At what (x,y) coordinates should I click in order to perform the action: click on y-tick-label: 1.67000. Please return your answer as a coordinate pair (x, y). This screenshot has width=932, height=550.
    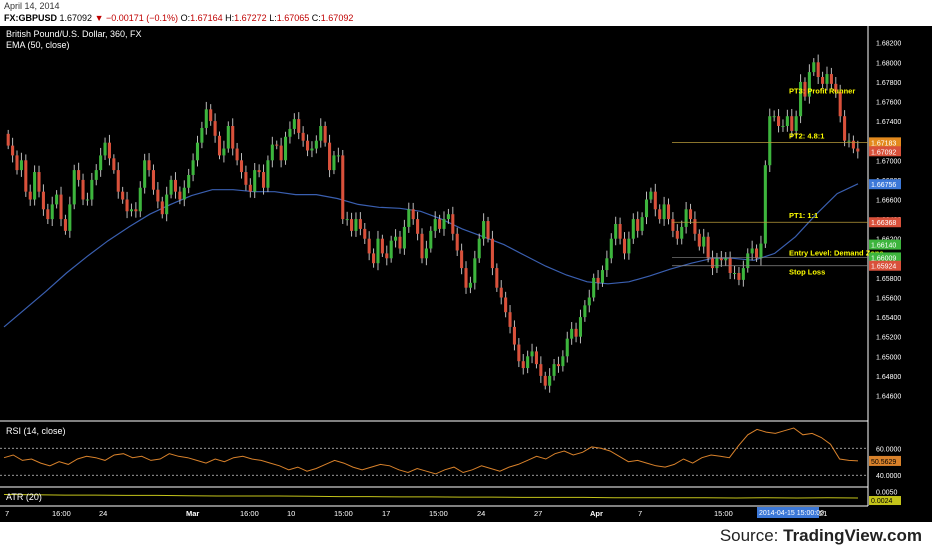
    Looking at the image, I should click on (888, 161).